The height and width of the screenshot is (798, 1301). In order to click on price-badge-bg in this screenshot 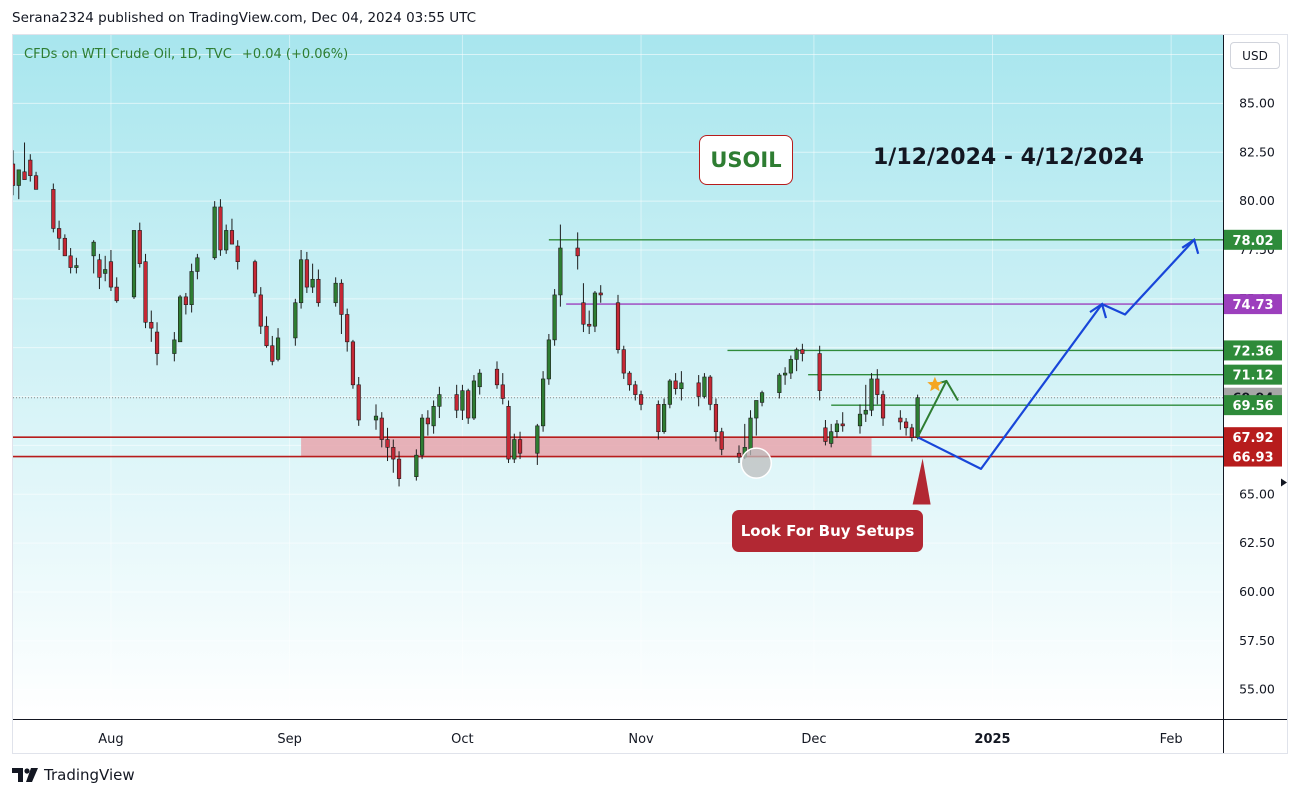, I will do `click(1253, 405)`.